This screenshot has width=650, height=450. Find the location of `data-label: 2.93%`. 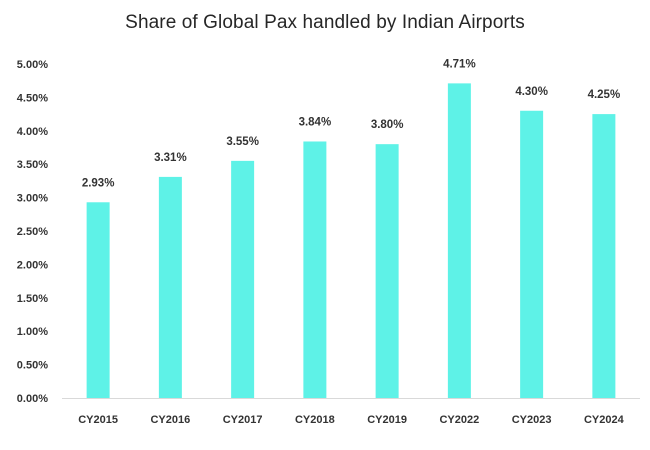

data-label: 2.93% is located at coordinates (98, 183).